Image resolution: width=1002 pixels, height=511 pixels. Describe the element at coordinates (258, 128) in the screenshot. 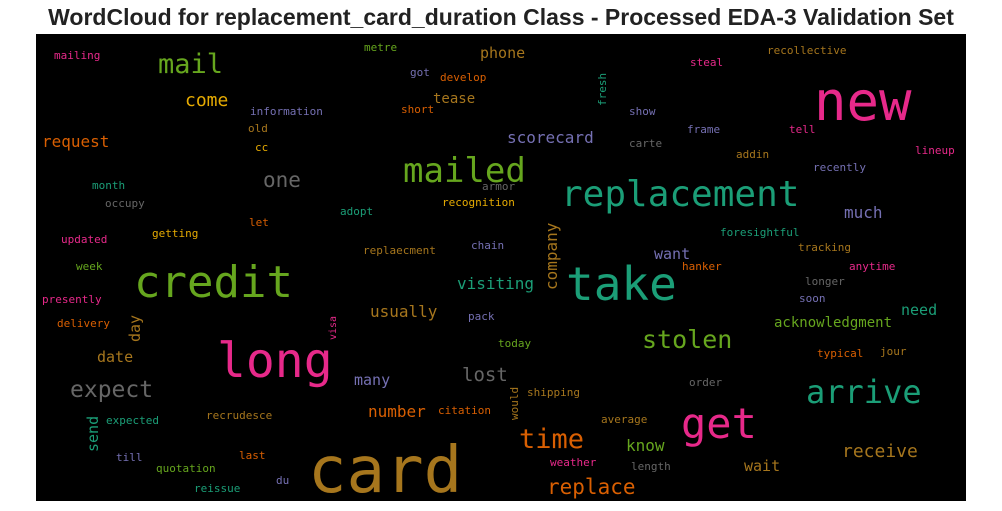

I see `word-old: old` at that location.